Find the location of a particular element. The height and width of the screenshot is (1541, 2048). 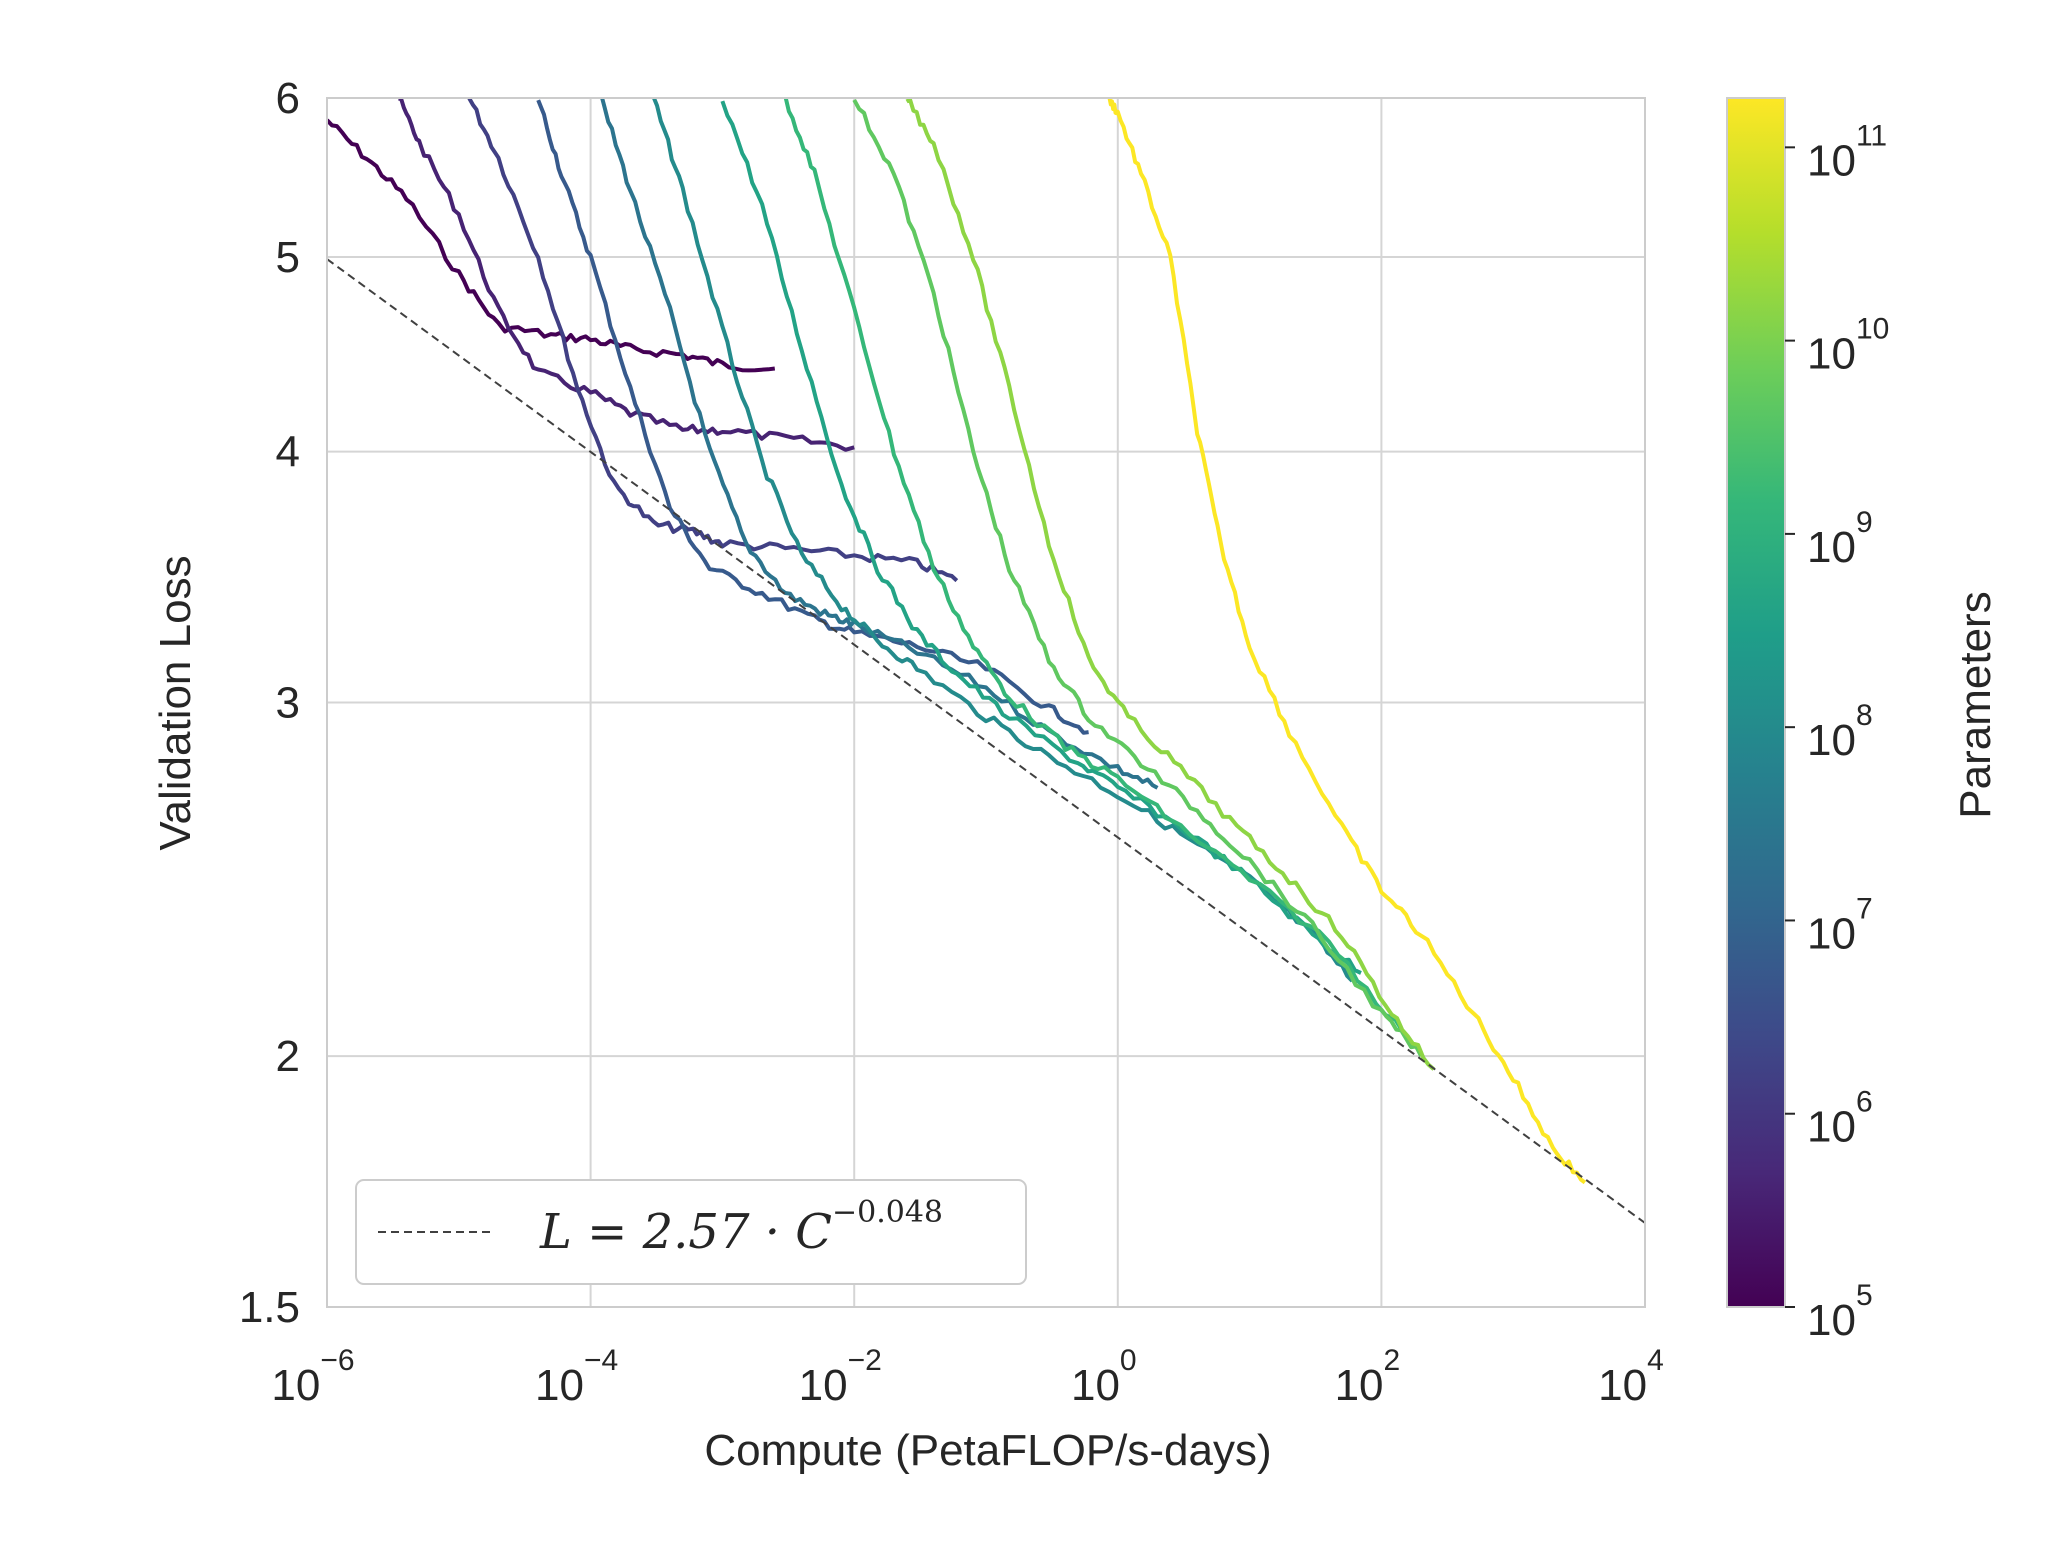

colorbar-tick-label-1: 10⁶ is located at coordinates (1840, 1119).